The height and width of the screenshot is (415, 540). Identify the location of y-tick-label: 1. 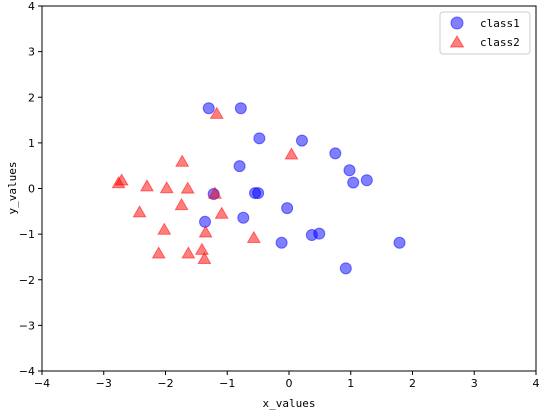
(31, 143).